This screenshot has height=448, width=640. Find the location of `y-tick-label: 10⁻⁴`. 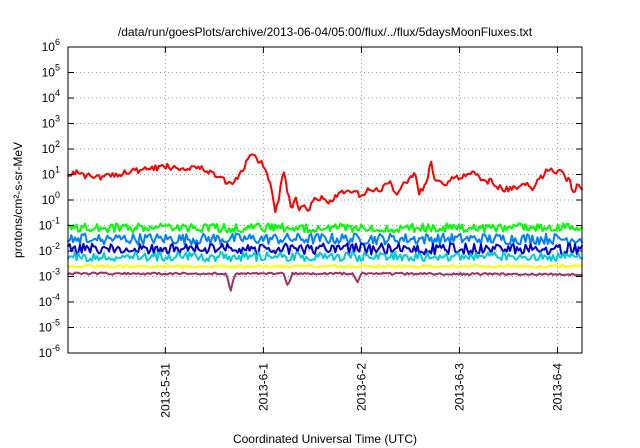

y-tick-label: 10⁻⁴ is located at coordinates (49, 300).